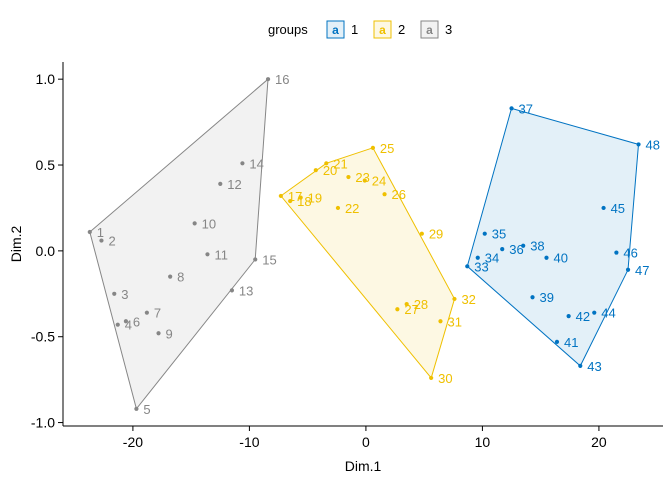 This screenshot has width=672, height=480. Describe the element at coordinates (256, 163) in the screenshot. I see `point-label-14: 14` at that location.